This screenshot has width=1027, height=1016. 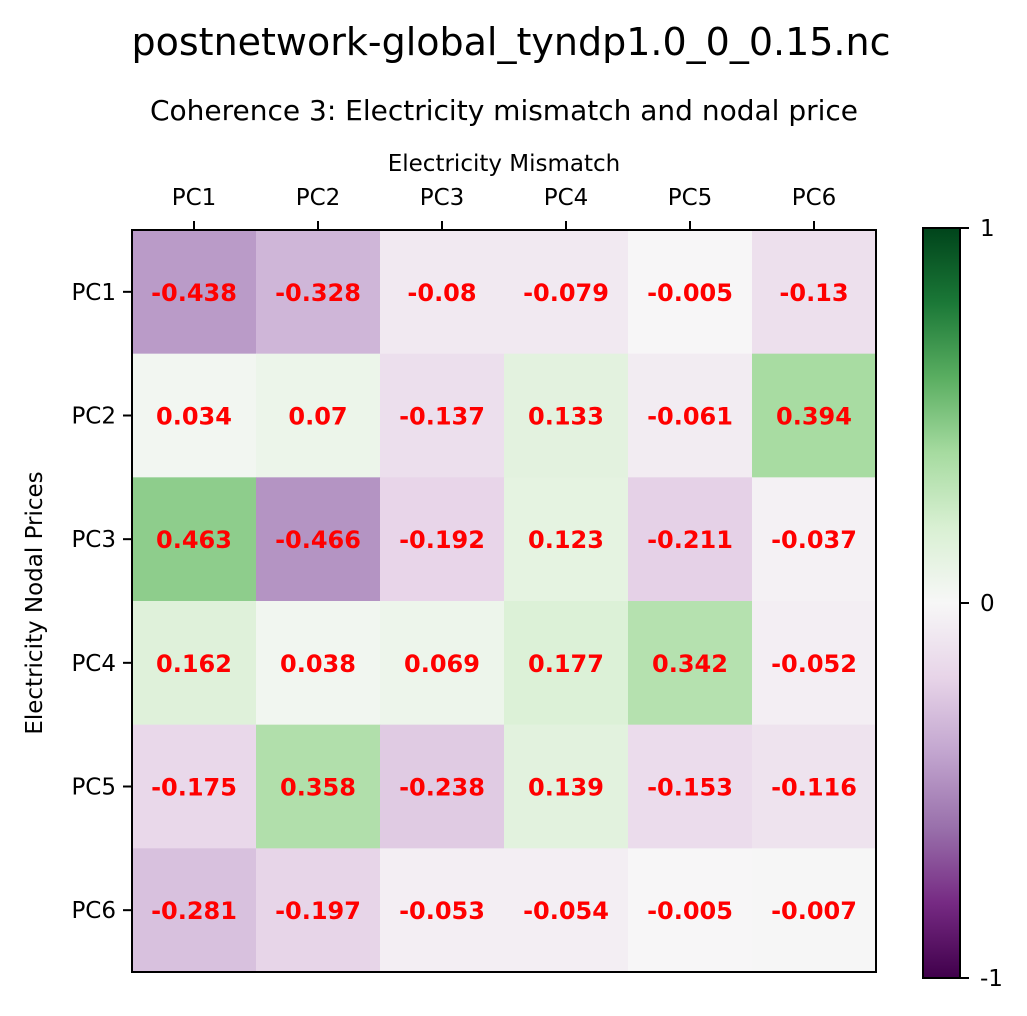 I want to click on cell-value-label: -0.052, so click(x=814, y=664).